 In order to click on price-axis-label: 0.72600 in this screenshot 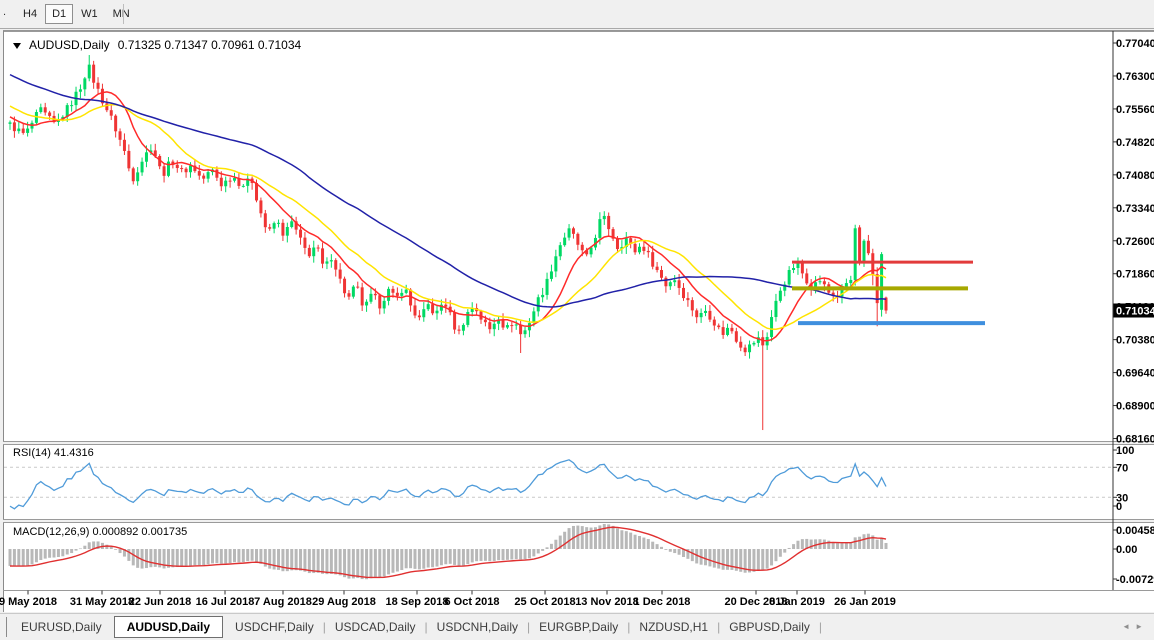, I will do `click(1135, 242)`.